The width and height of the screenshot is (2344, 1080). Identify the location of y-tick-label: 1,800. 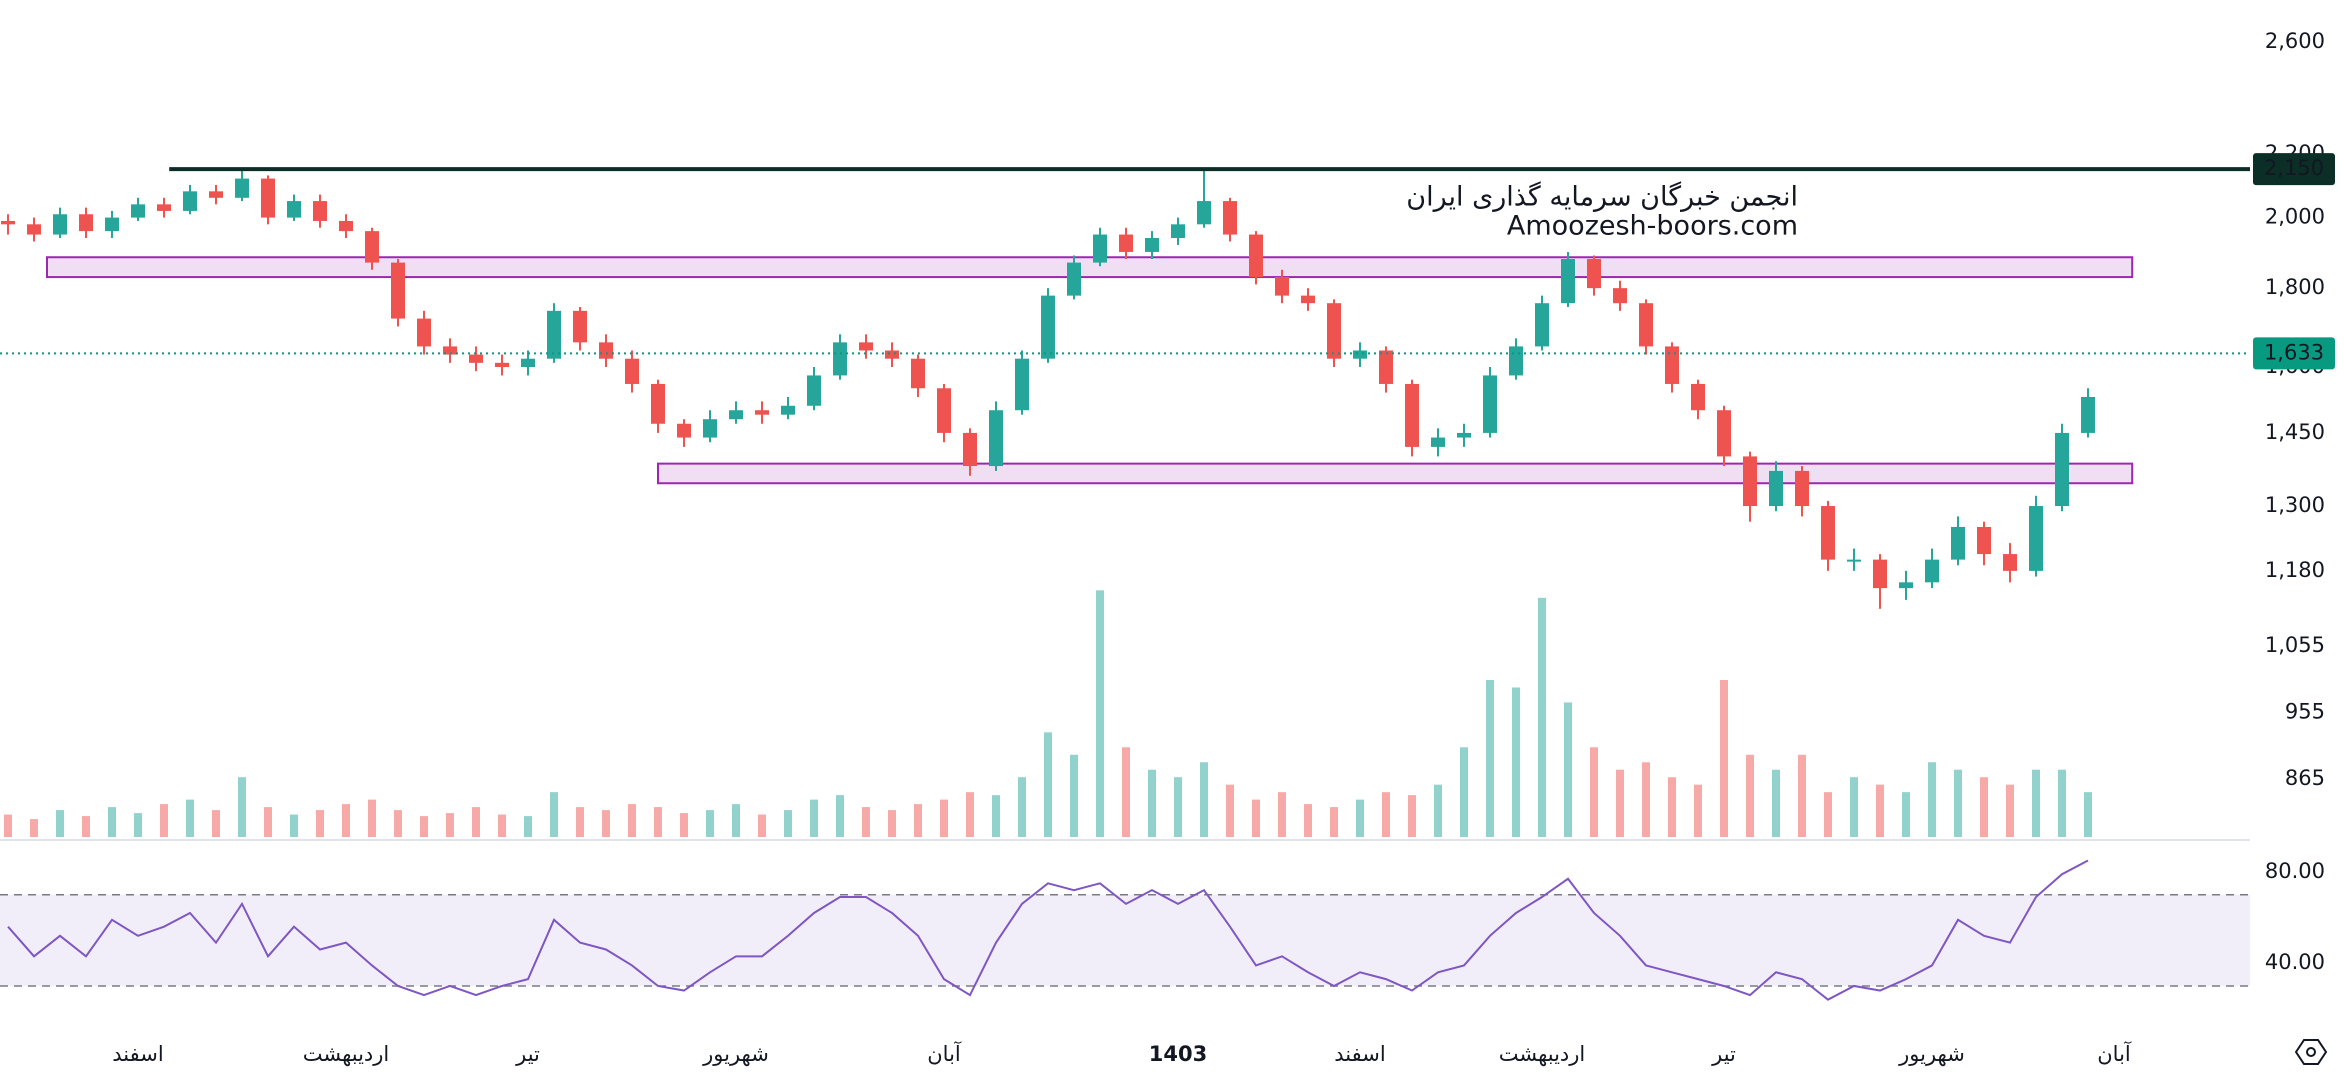
(2295, 287).